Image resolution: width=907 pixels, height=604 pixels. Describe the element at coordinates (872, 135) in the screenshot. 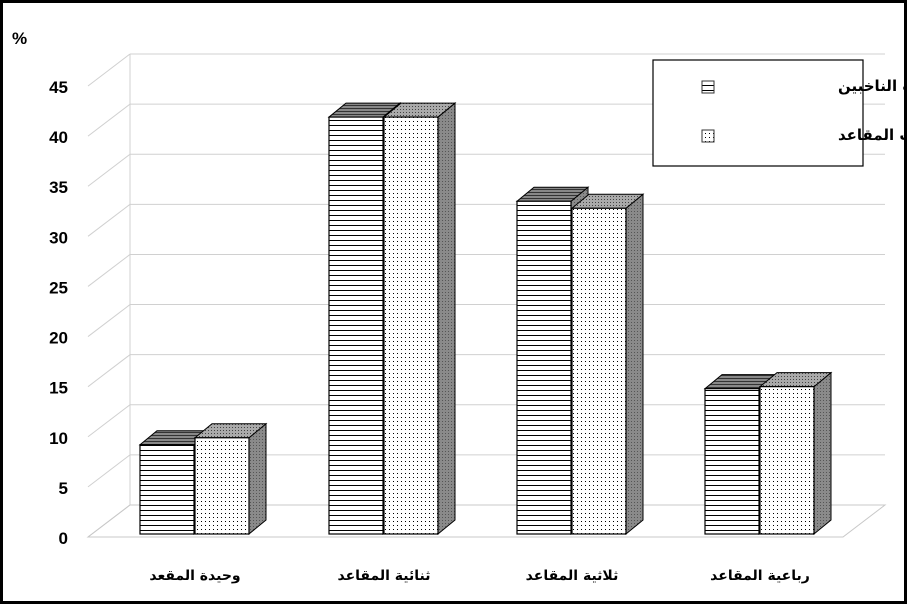

I see `legend-label-1: نسب المقاعد` at that location.